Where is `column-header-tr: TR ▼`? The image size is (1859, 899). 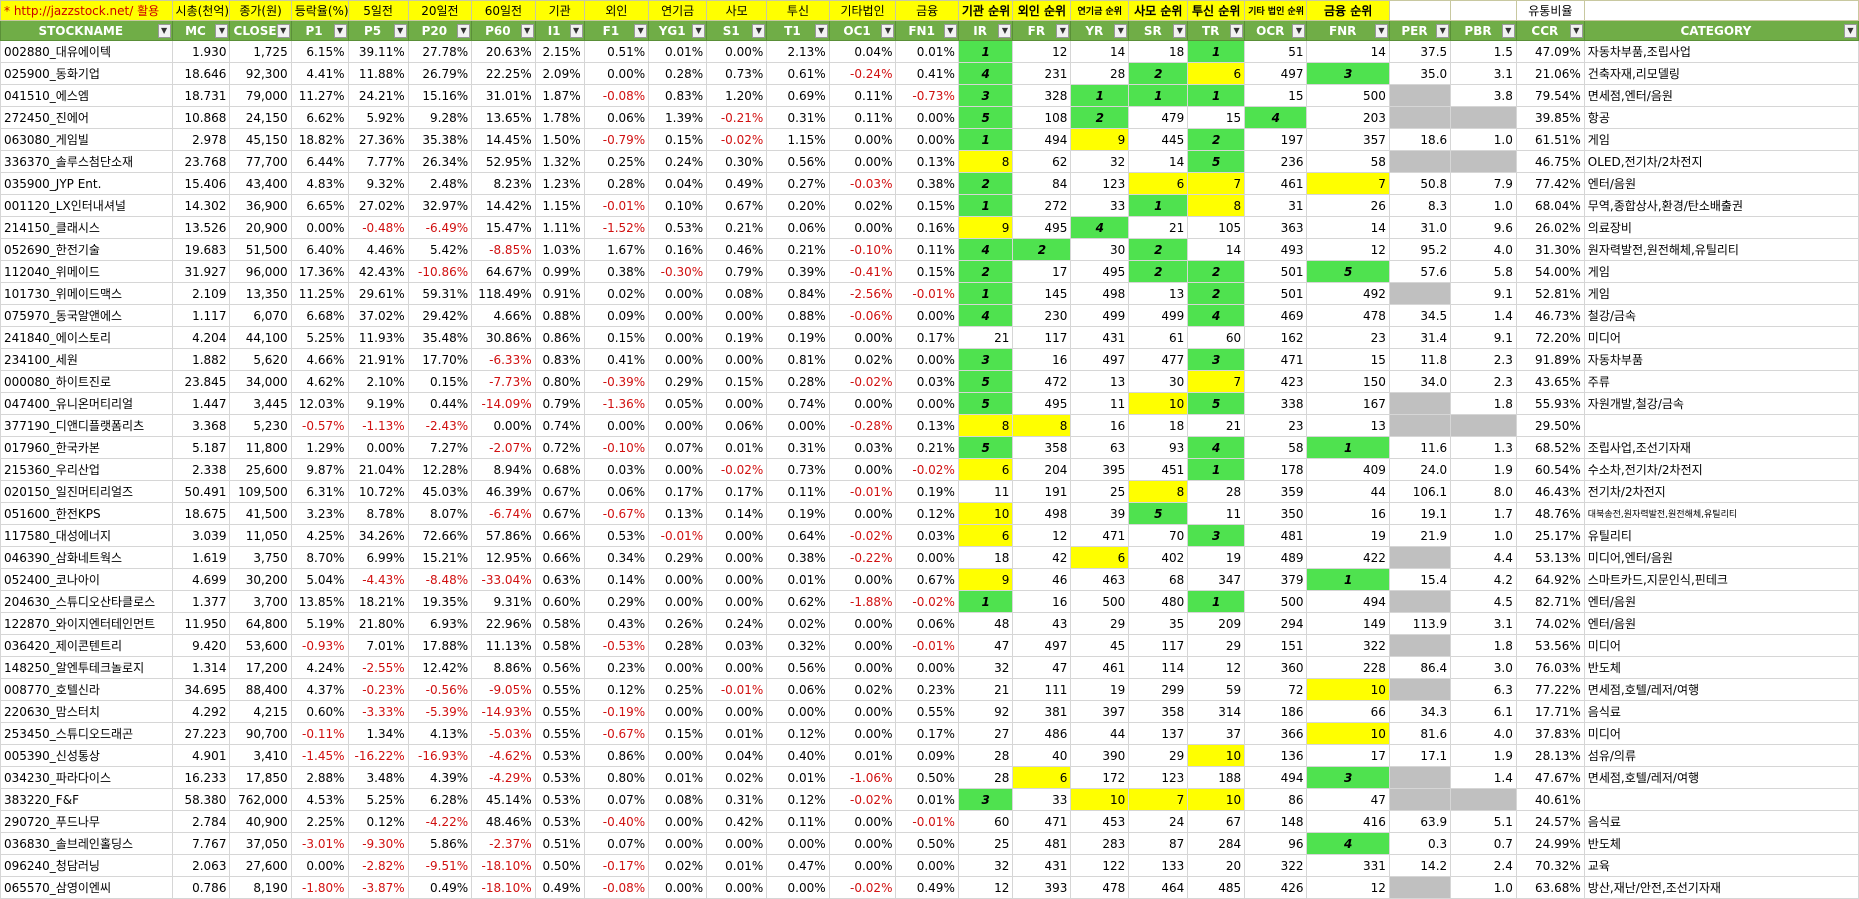
column-header-tr: TR ▼ is located at coordinates (1216, 30).